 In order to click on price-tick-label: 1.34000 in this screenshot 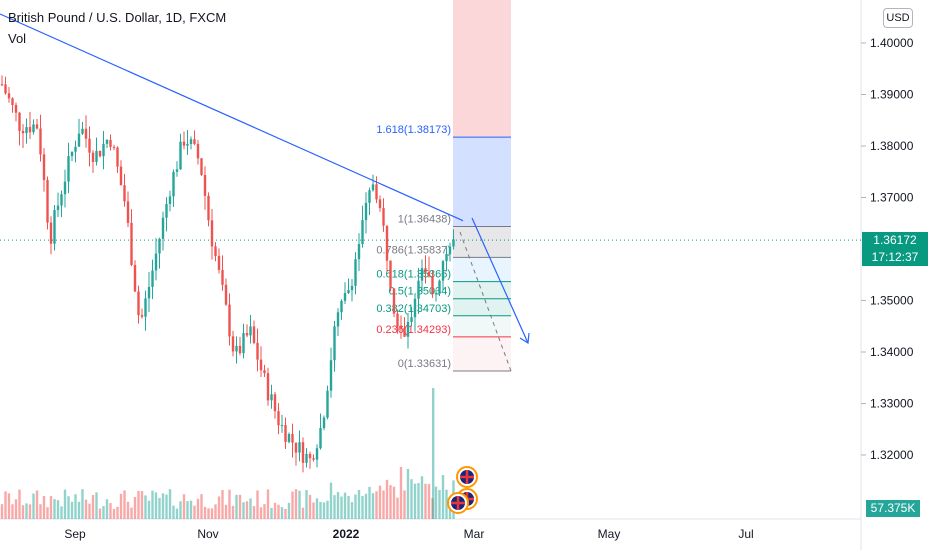, I will do `click(892, 352)`.